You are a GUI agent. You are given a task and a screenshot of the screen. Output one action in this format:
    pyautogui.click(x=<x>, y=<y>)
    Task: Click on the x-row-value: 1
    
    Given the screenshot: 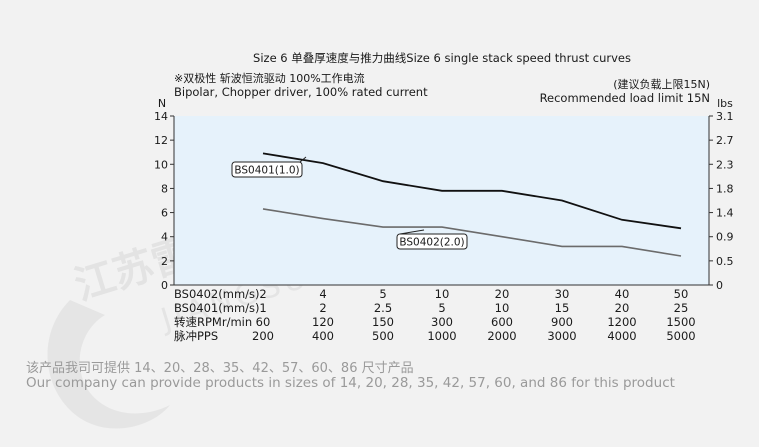 What is the action you would take?
    pyautogui.click(x=262, y=308)
    